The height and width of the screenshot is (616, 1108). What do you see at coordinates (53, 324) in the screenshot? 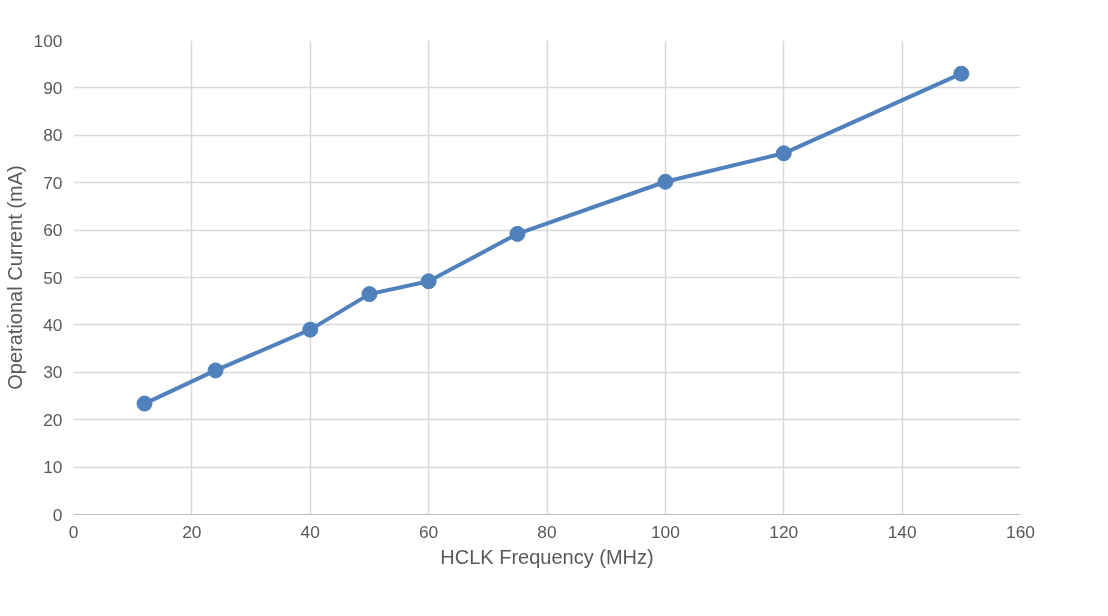
I see `y-tick-label: 40` at bounding box center [53, 324].